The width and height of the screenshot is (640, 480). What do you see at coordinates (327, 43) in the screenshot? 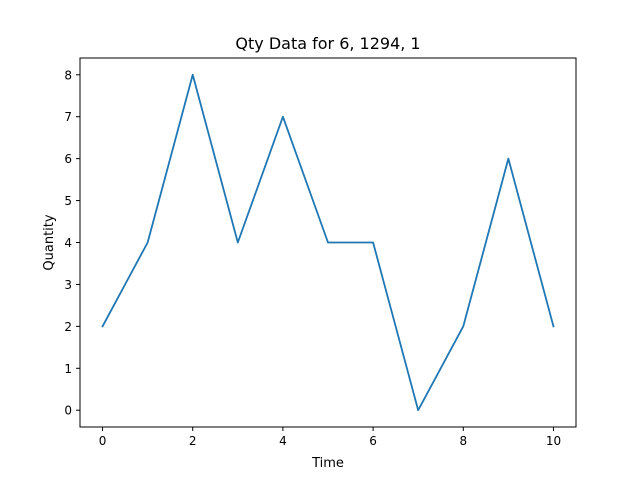
I see `chart-title: Qty Data for 6, 1294, 1` at bounding box center [327, 43].